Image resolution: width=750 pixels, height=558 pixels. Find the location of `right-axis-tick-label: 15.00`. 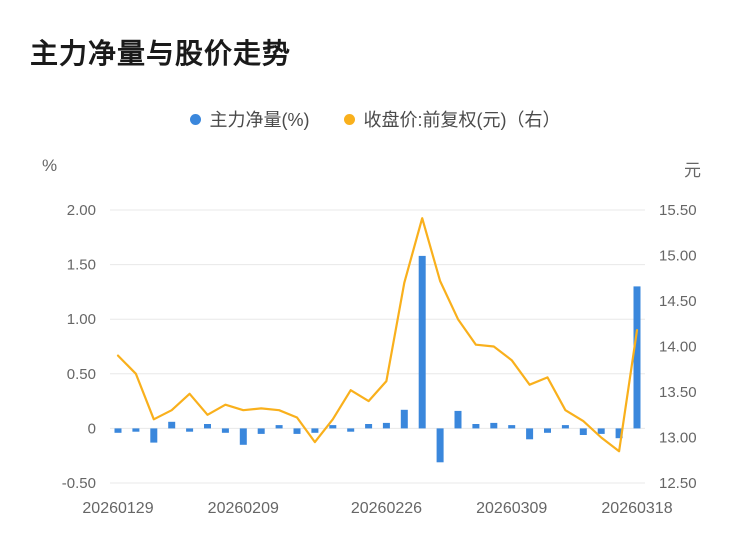

right-axis-tick-label: 15.00 is located at coordinates (678, 256).